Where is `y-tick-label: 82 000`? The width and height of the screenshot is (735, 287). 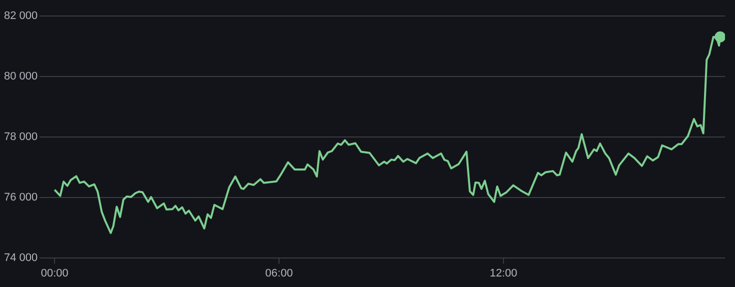 y-tick-label: 82 000 is located at coordinates (21, 16).